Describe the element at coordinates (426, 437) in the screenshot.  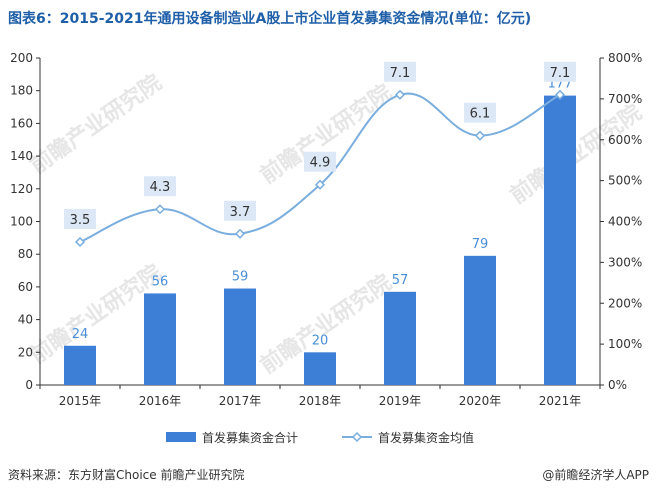
I see `legend-line-label: 首发募集资金均值` at that location.